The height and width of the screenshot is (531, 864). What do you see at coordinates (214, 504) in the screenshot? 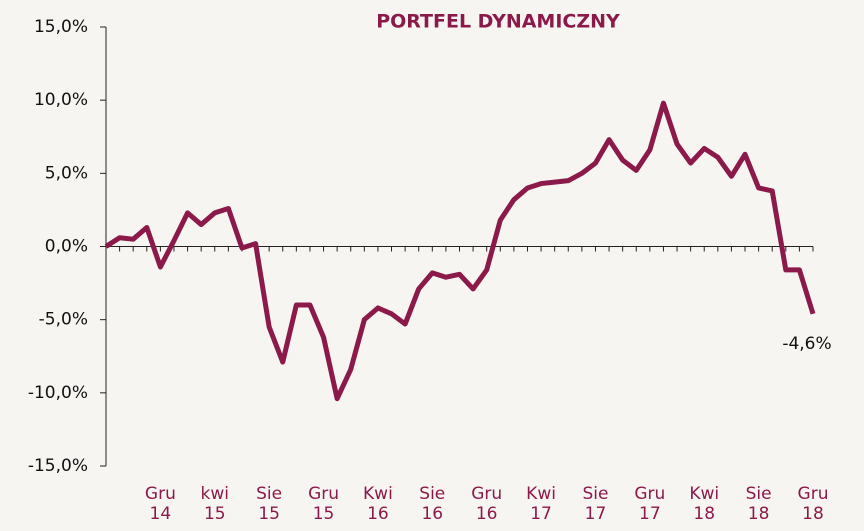
I see `x-tick-label: kwi 15` at bounding box center [214, 504].